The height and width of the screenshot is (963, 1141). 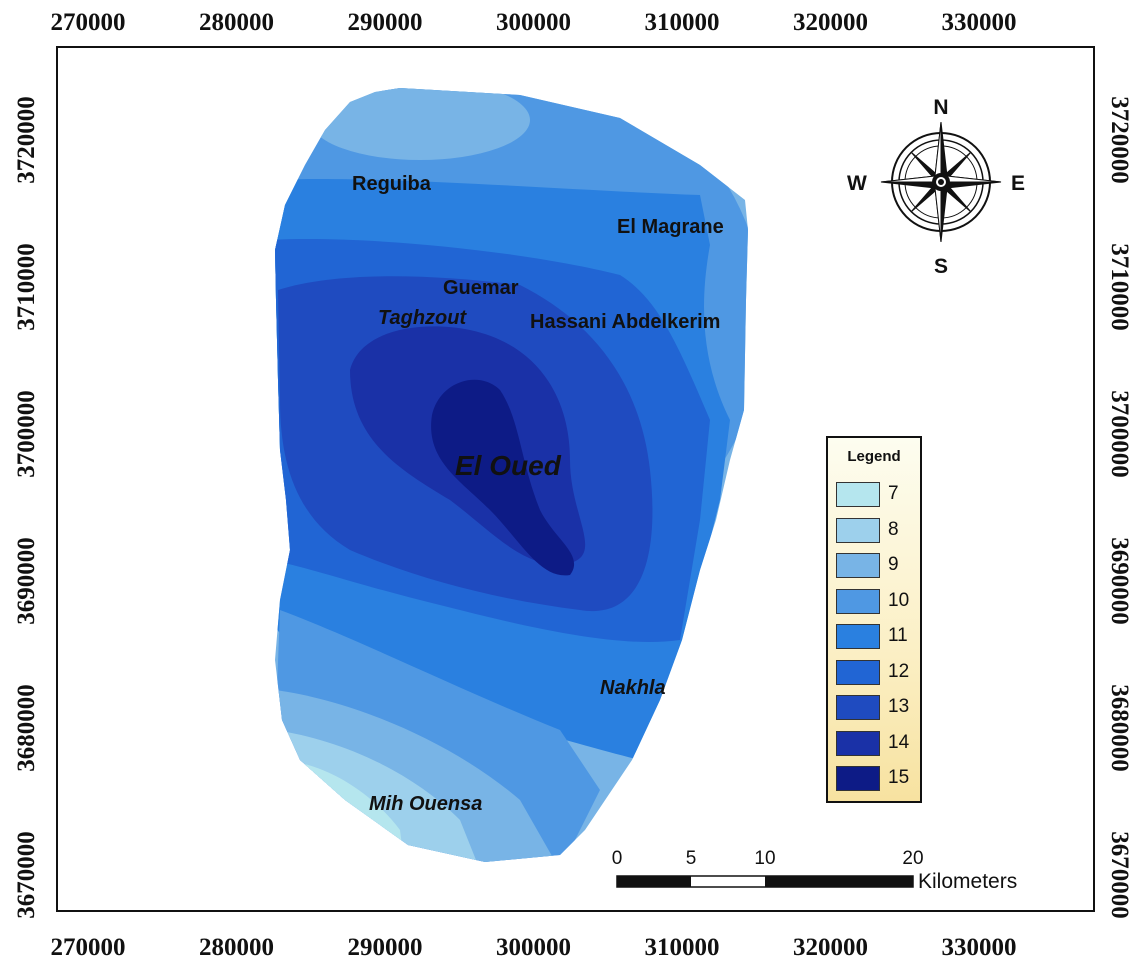 What do you see at coordinates (979, 947) in the screenshot?
I see `x-tick-bottom-330000: 330000` at bounding box center [979, 947].